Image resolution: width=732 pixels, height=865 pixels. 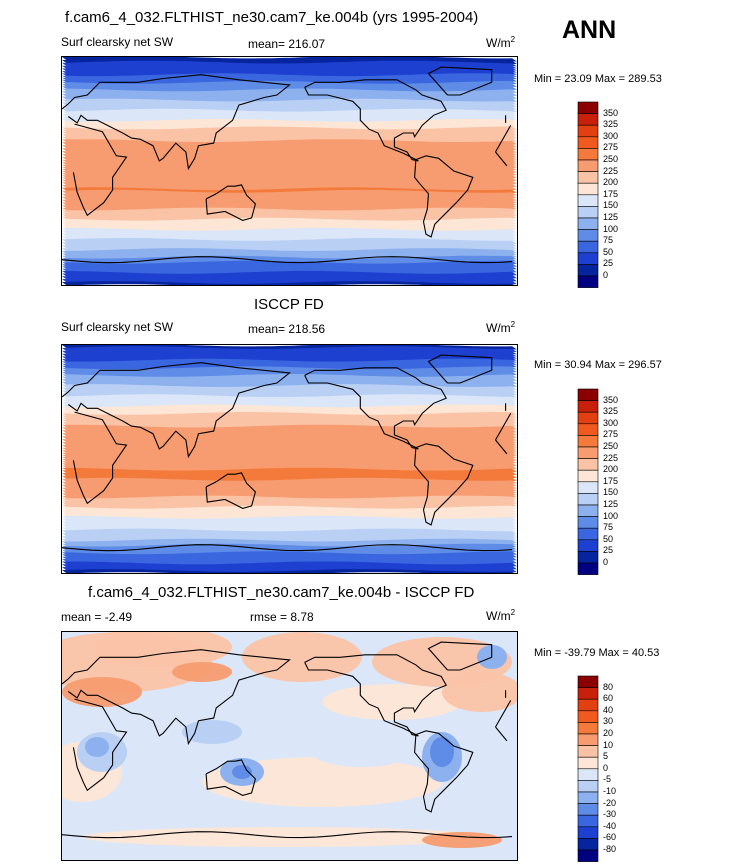 I want to click on colorbar-tick-label: -5, so click(x=607, y=779).